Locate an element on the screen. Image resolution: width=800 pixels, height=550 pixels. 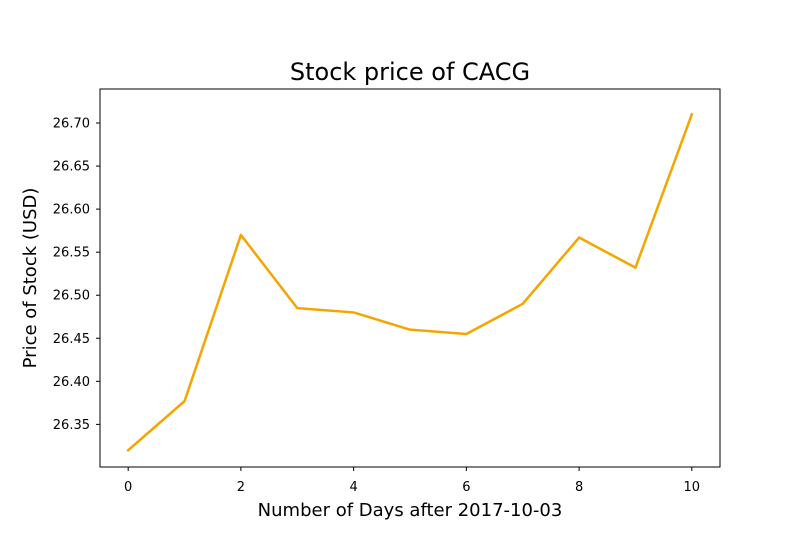
chart-title: Stock price of CACG is located at coordinates (410, 72).